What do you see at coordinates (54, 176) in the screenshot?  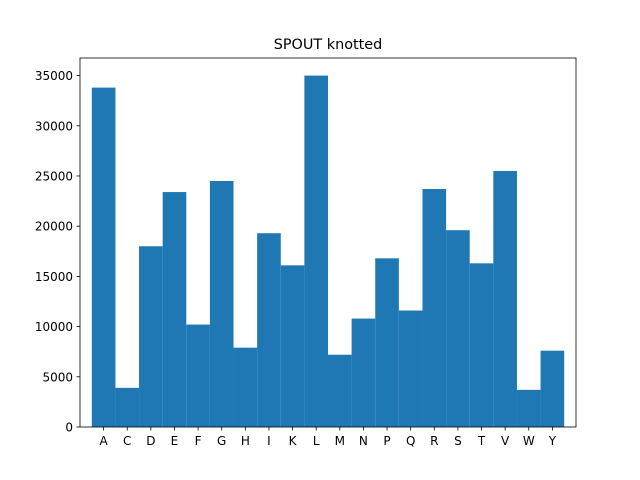 I see `y-tick-label-25000: 25000` at bounding box center [54, 176].